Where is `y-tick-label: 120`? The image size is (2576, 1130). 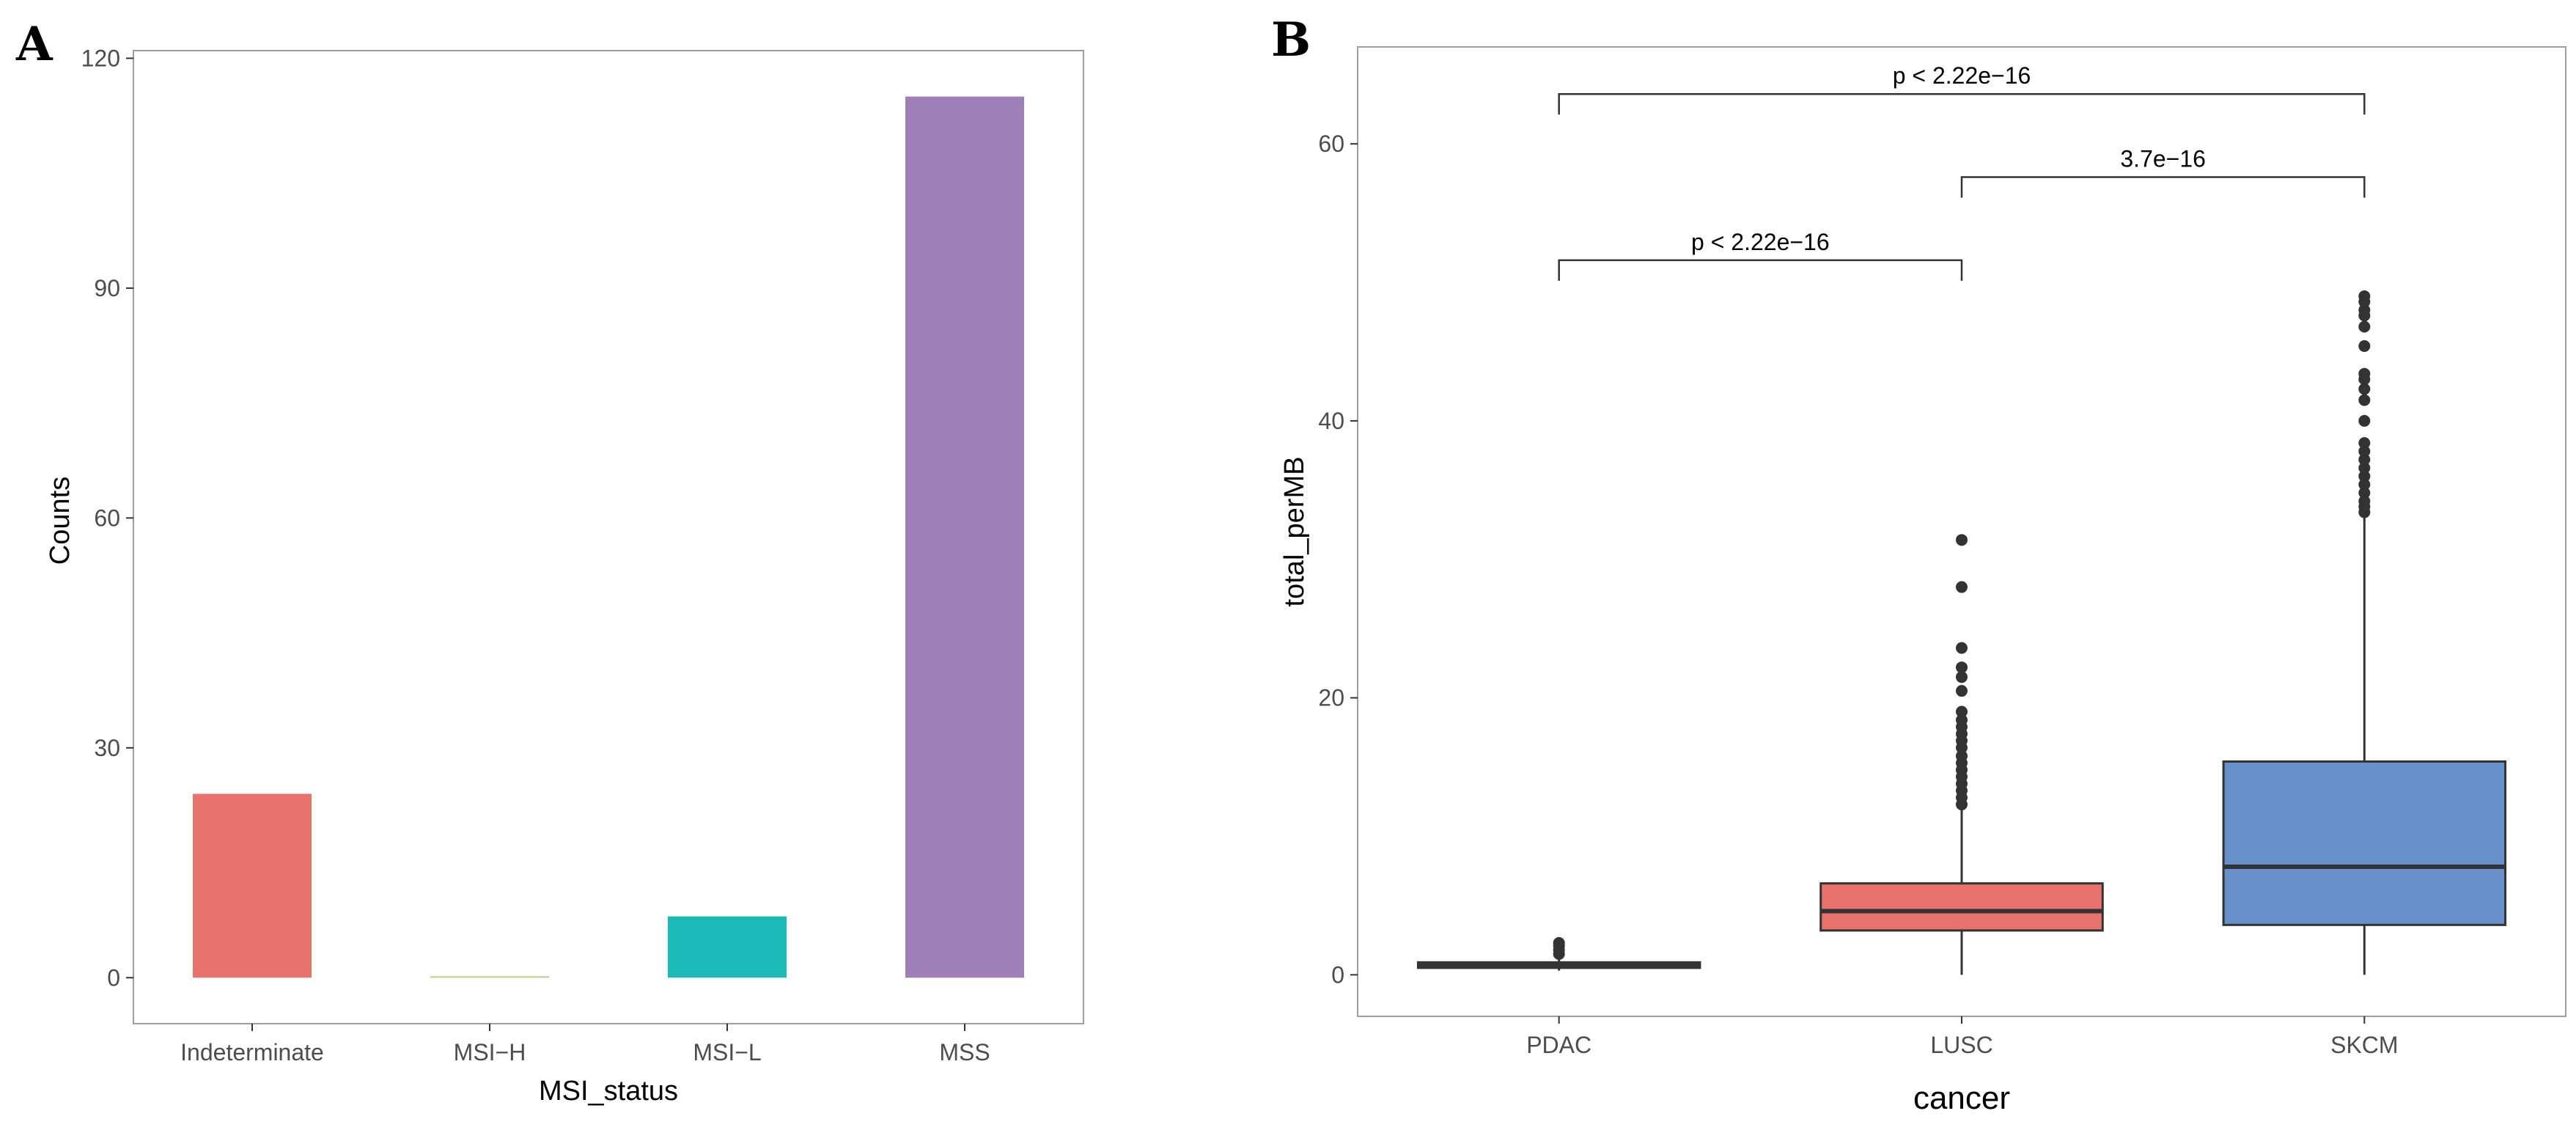 y-tick-label: 120 is located at coordinates (100, 58).